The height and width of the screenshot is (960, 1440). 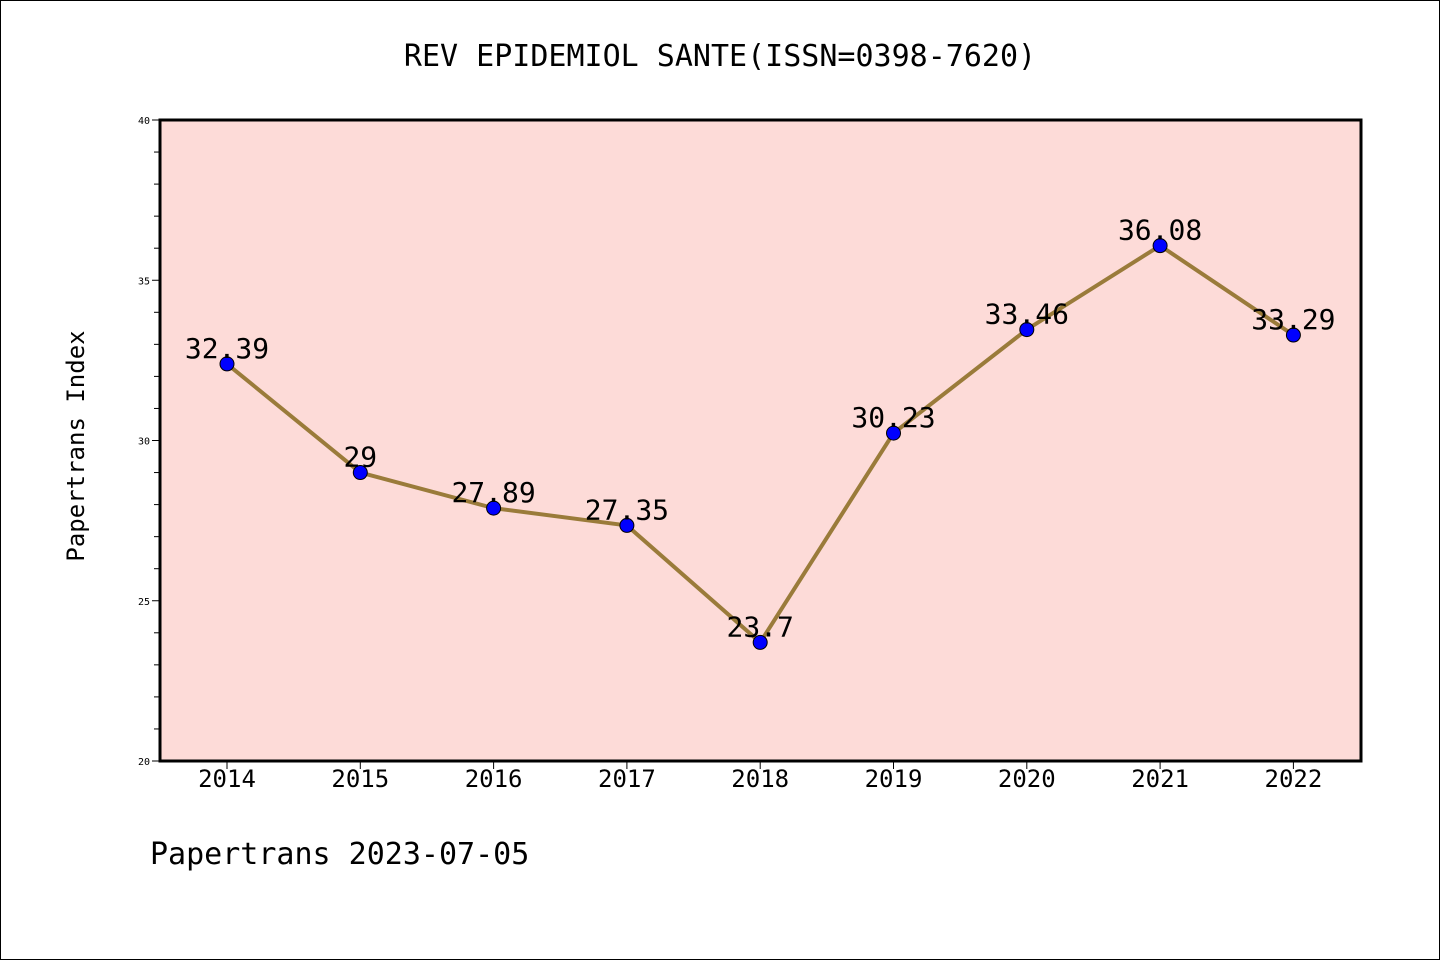 I want to click on x-tick-label: 2014, so click(x=227, y=779).